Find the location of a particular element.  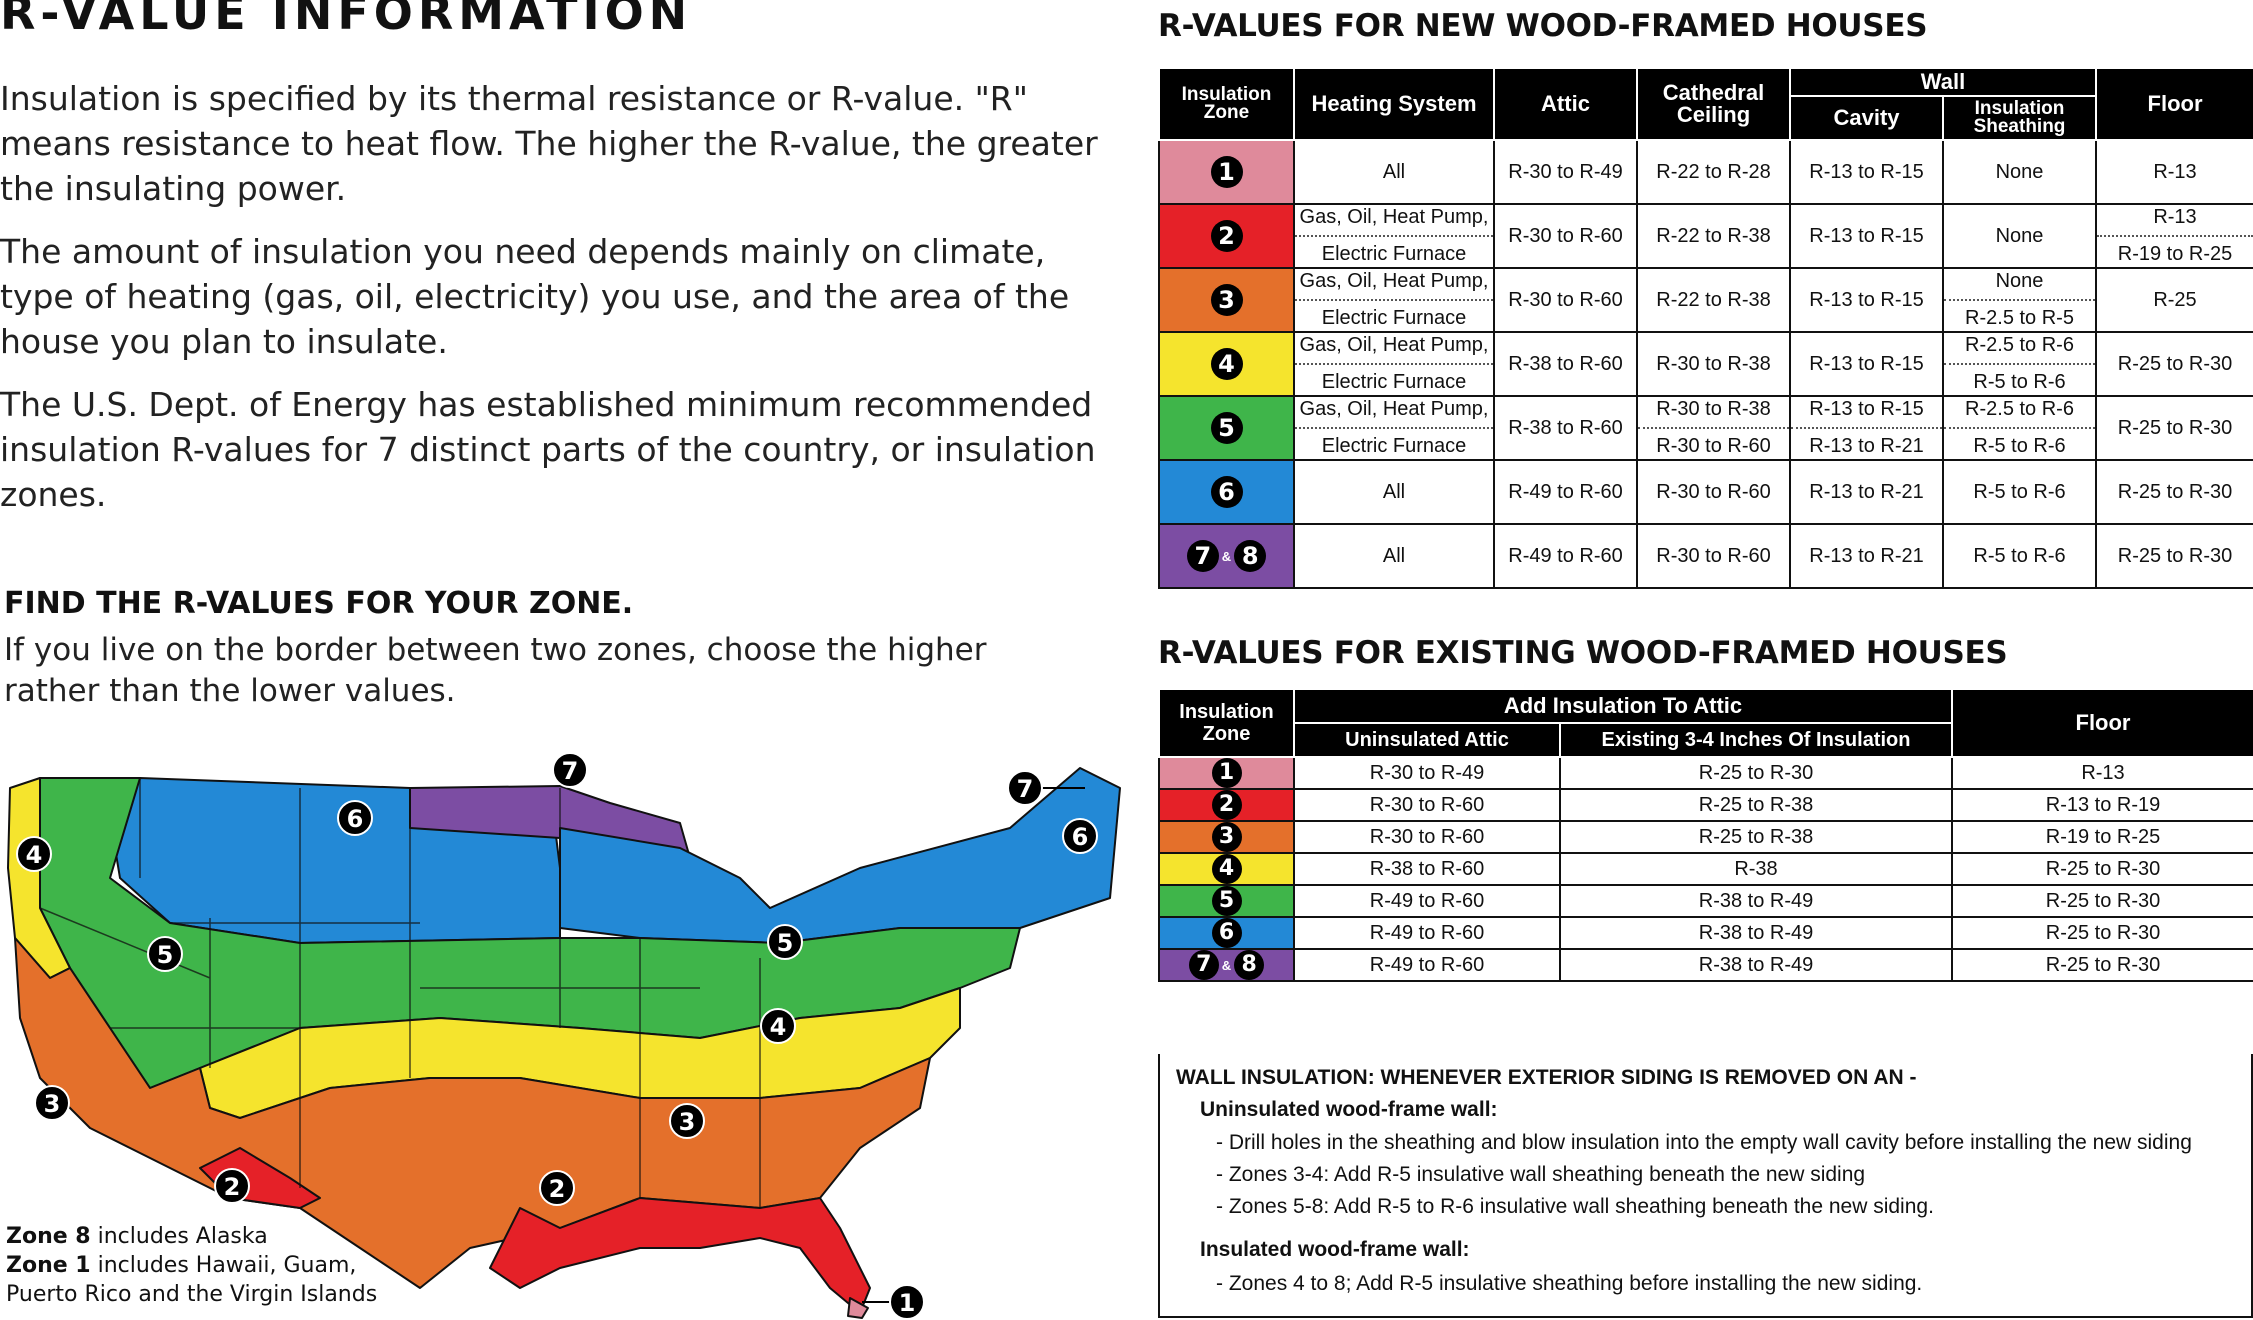

zone-cell: 2 is located at coordinates (1226, 805).